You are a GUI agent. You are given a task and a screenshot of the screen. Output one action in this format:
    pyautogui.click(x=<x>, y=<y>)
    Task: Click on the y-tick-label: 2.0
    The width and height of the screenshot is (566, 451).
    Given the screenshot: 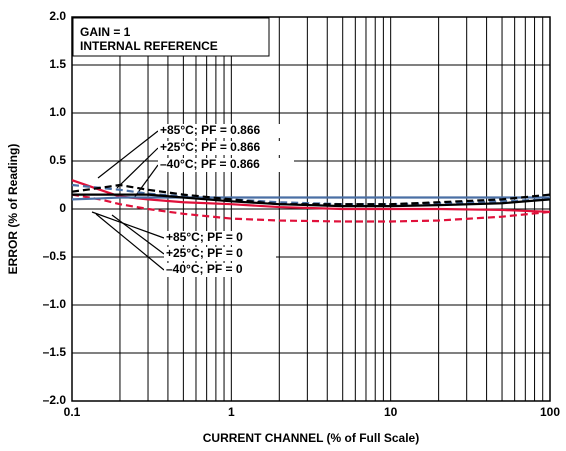 What is the action you would take?
    pyautogui.click(x=57, y=16)
    